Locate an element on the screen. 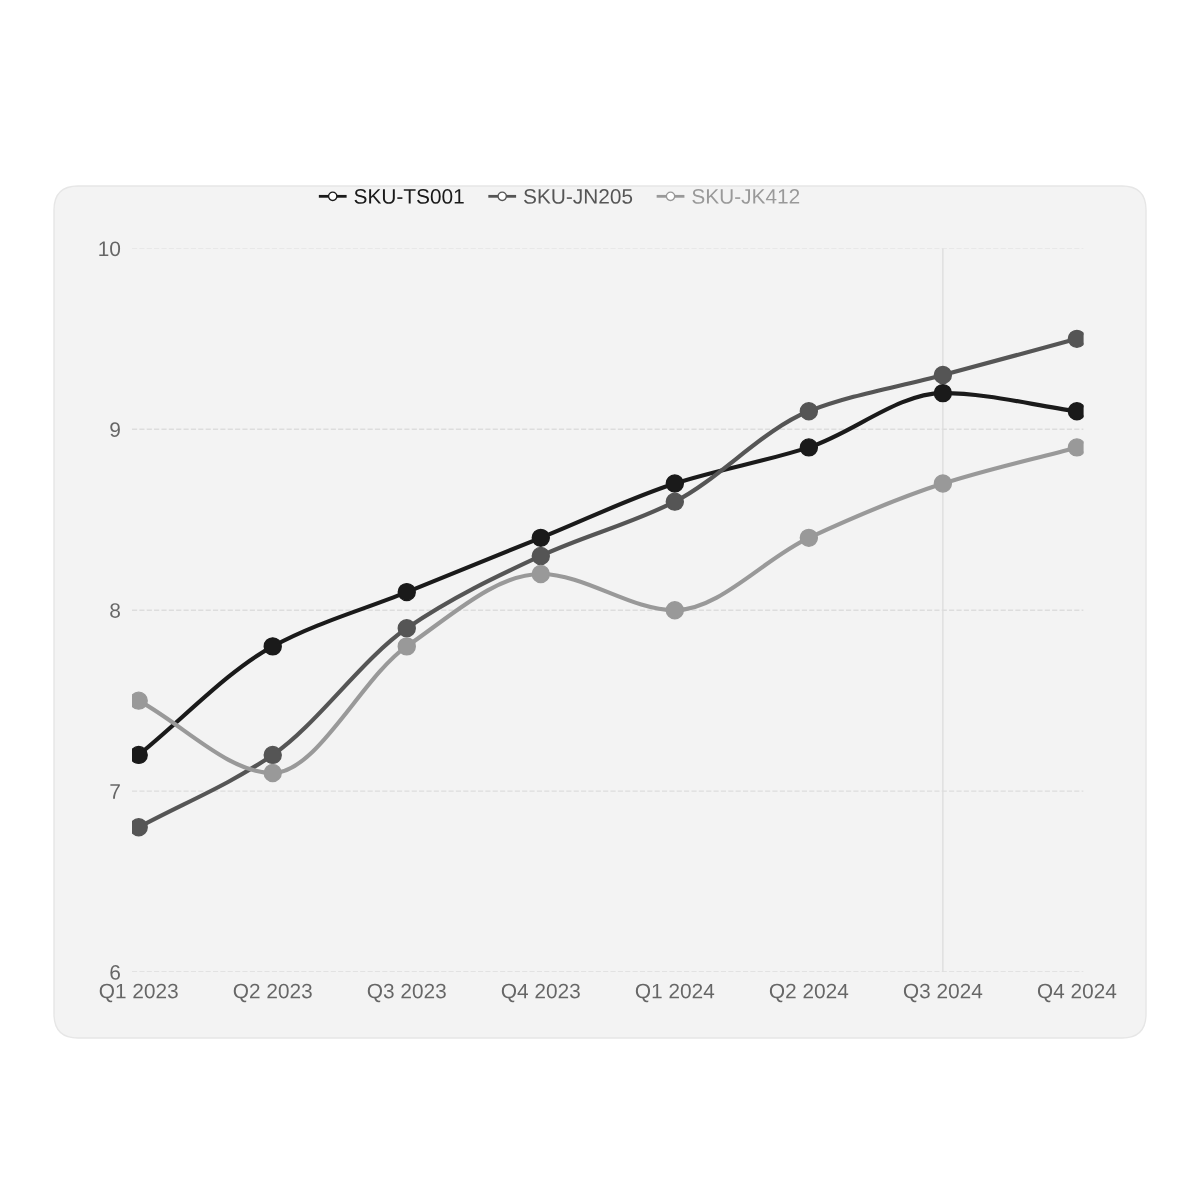 The image size is (1200, 1200). x-tick-label: Q4 2024 is located at coordinates (1077, 993).